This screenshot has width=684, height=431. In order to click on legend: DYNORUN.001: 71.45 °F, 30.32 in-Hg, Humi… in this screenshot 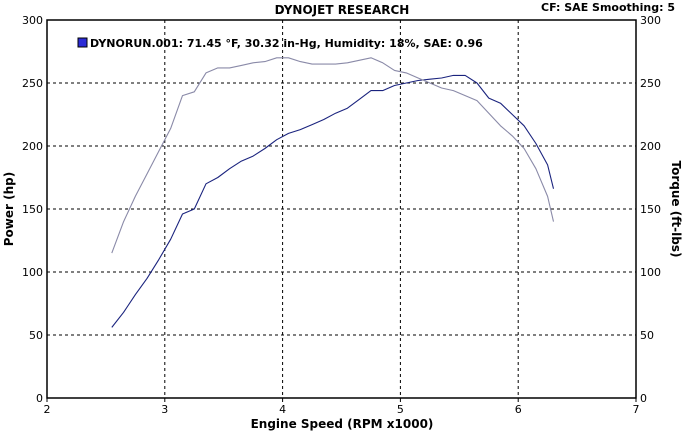, I will do `click(280, 43)`.